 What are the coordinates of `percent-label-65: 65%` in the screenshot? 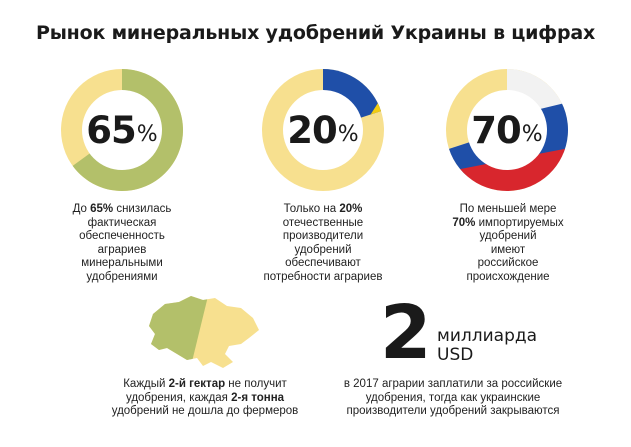 It's located at (122, 130).